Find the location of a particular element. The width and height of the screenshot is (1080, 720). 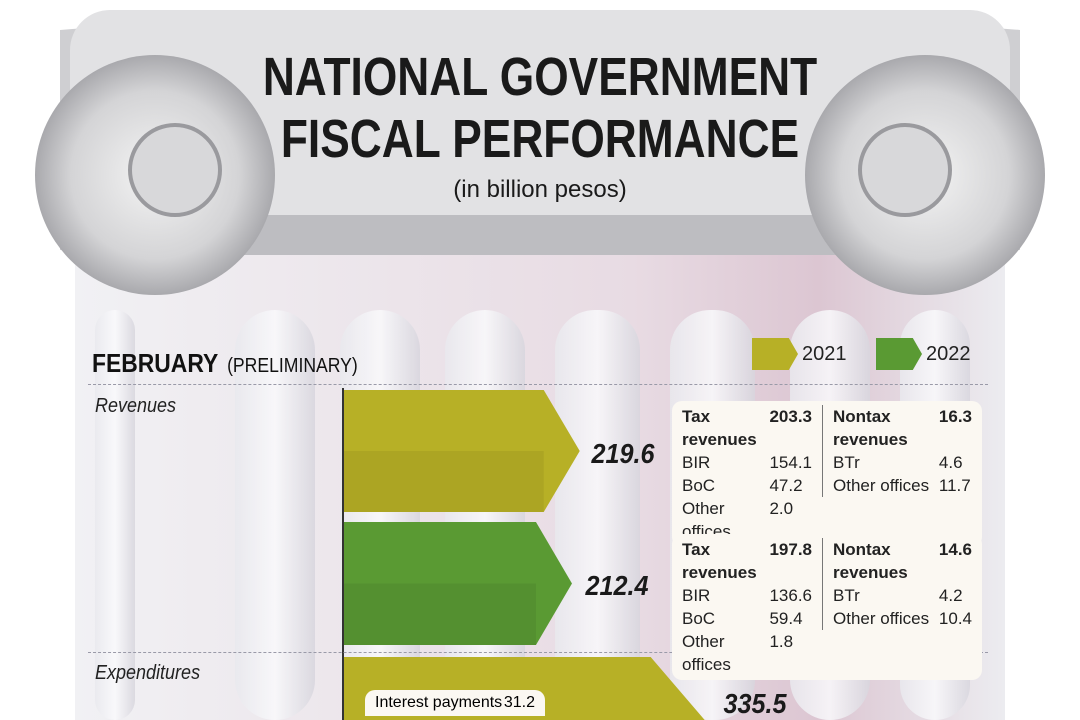

legend-label: 2021 is located at coordinates (824, 353).